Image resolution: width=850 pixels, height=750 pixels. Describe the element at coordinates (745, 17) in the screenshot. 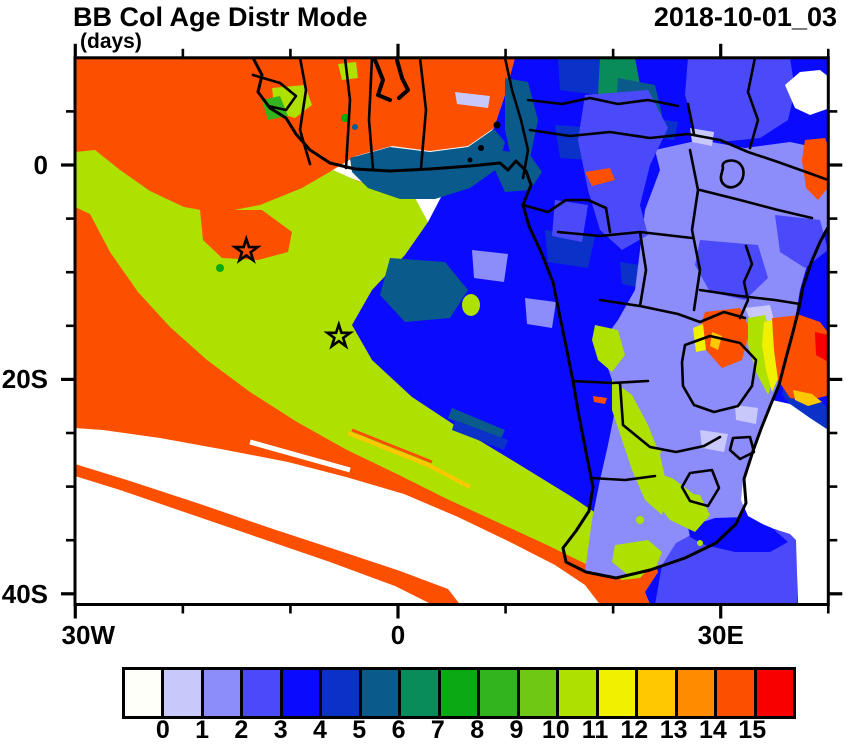

I see `plot-timestamp: 2018-10-01_03` at that location.